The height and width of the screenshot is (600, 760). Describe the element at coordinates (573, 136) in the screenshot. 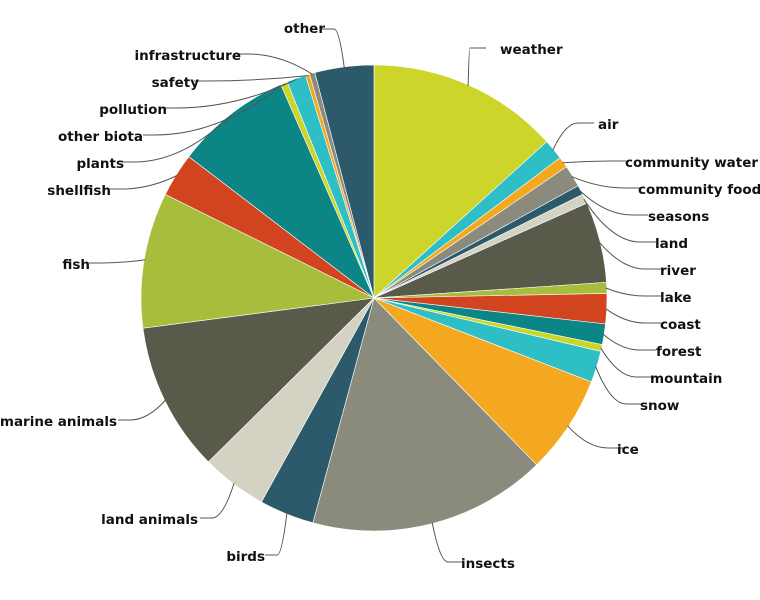

I see `leader-line-air` at that location.